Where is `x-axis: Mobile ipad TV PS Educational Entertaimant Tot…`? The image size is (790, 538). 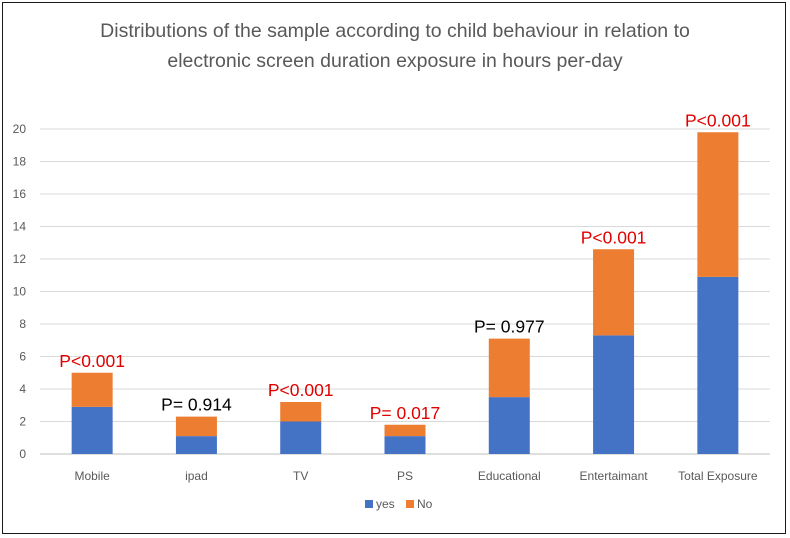 x-axis: Mobile ipad TV PS Educational Entertaimant Tot… is located at coordinates (415, 476).